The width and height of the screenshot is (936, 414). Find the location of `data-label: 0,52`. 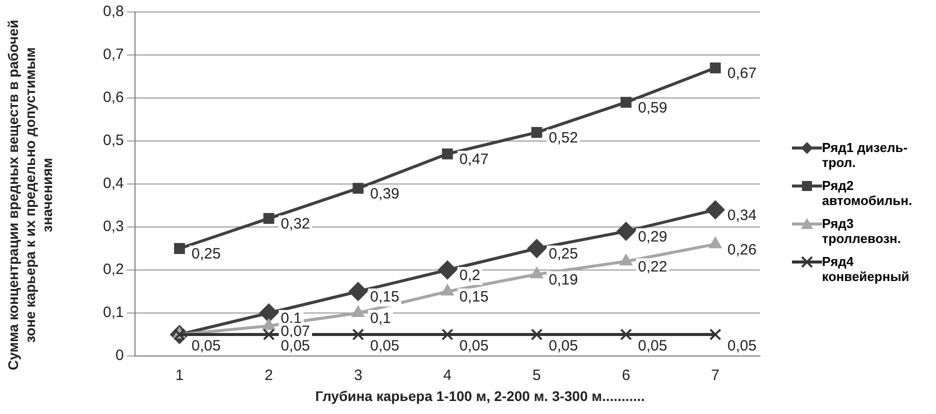

data-label: 0,52 is located at coordinates (563, 138).